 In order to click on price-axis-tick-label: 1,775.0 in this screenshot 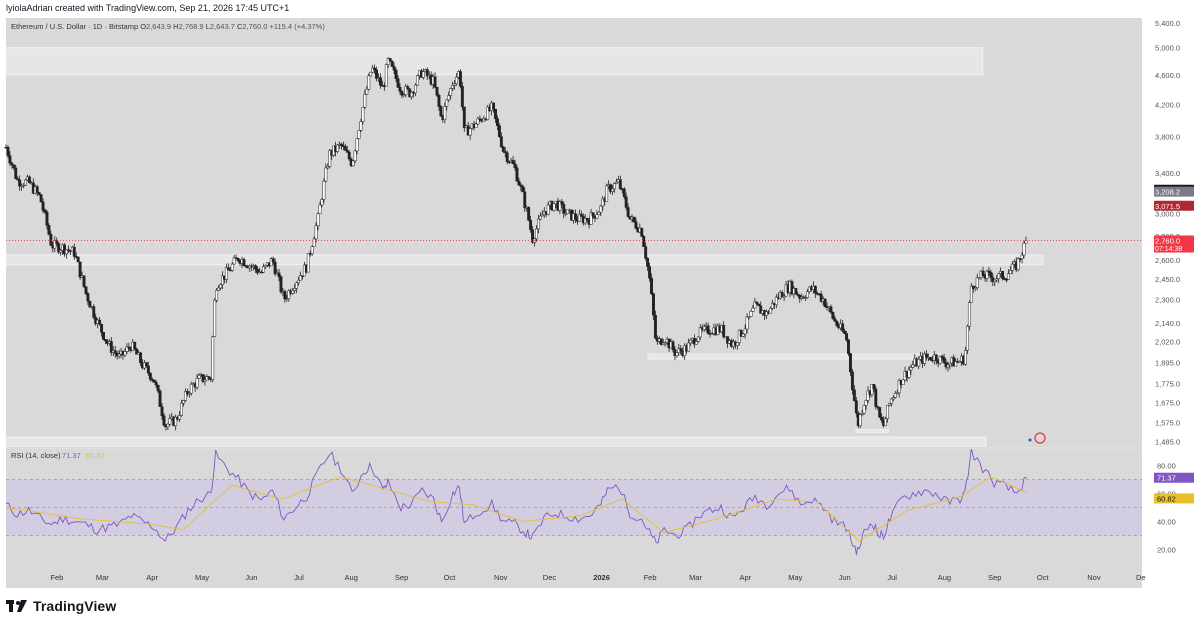, I will do `click(1167, 384)`.